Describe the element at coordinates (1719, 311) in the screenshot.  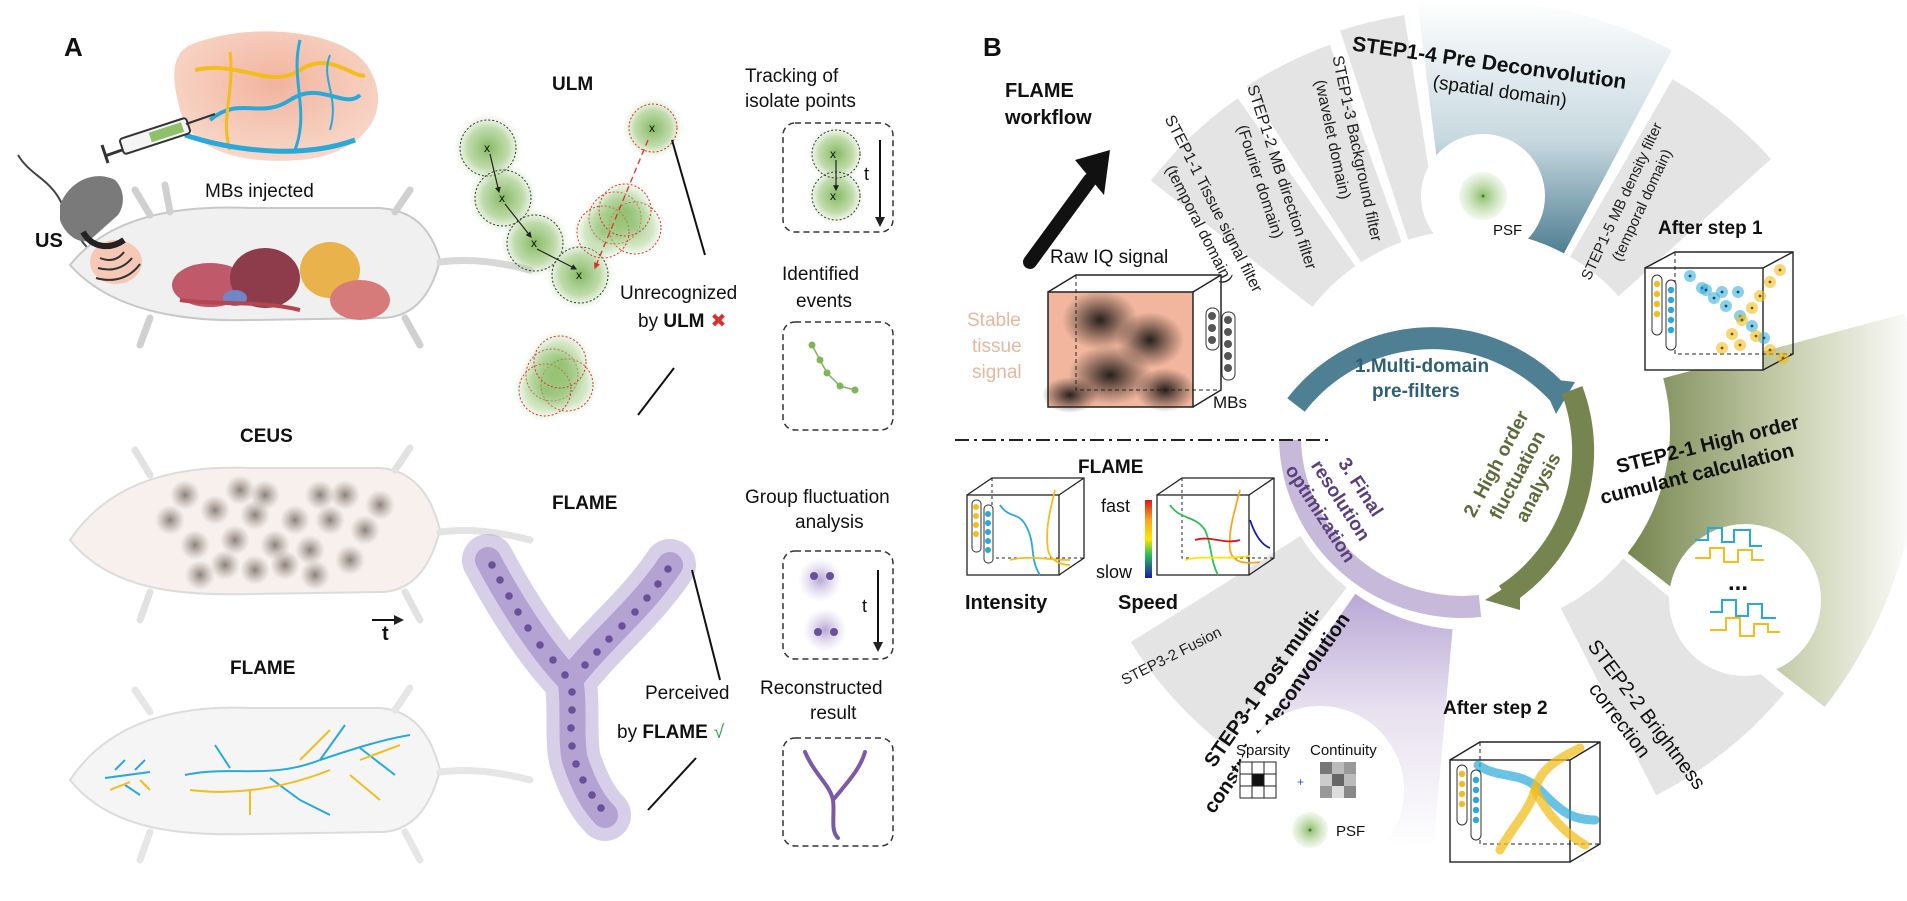
I see `after-step1-cube` at that location.